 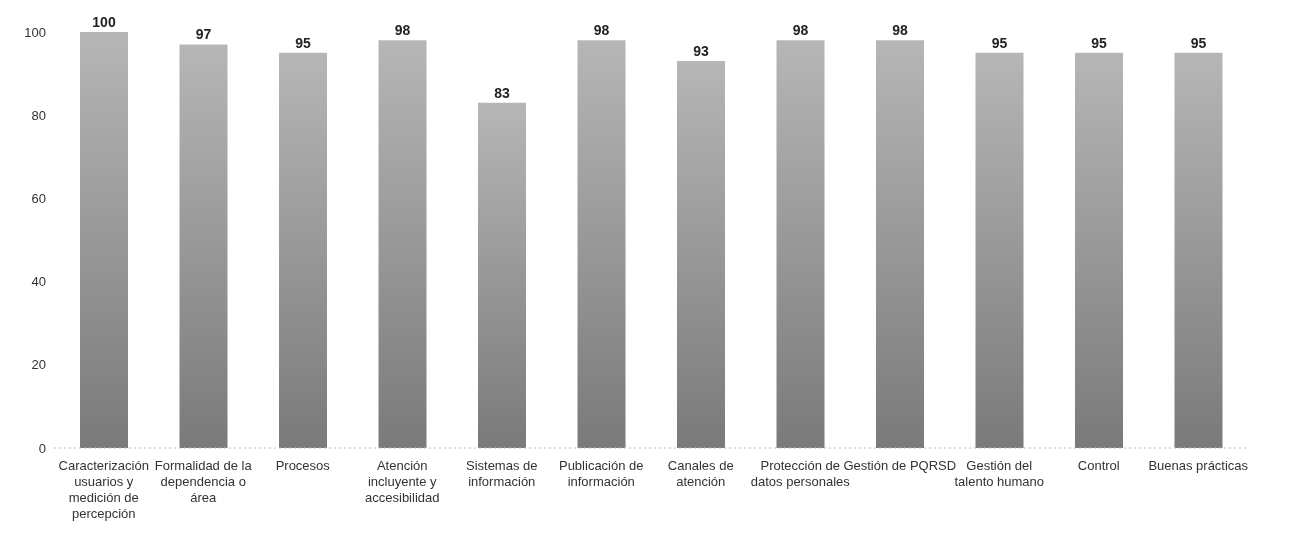 What do you see at coordinates (402, 481) in the screenshot?
I see `x-tick-label: Atención incluyente y accesibilidad` at bounding box center [402, 481].